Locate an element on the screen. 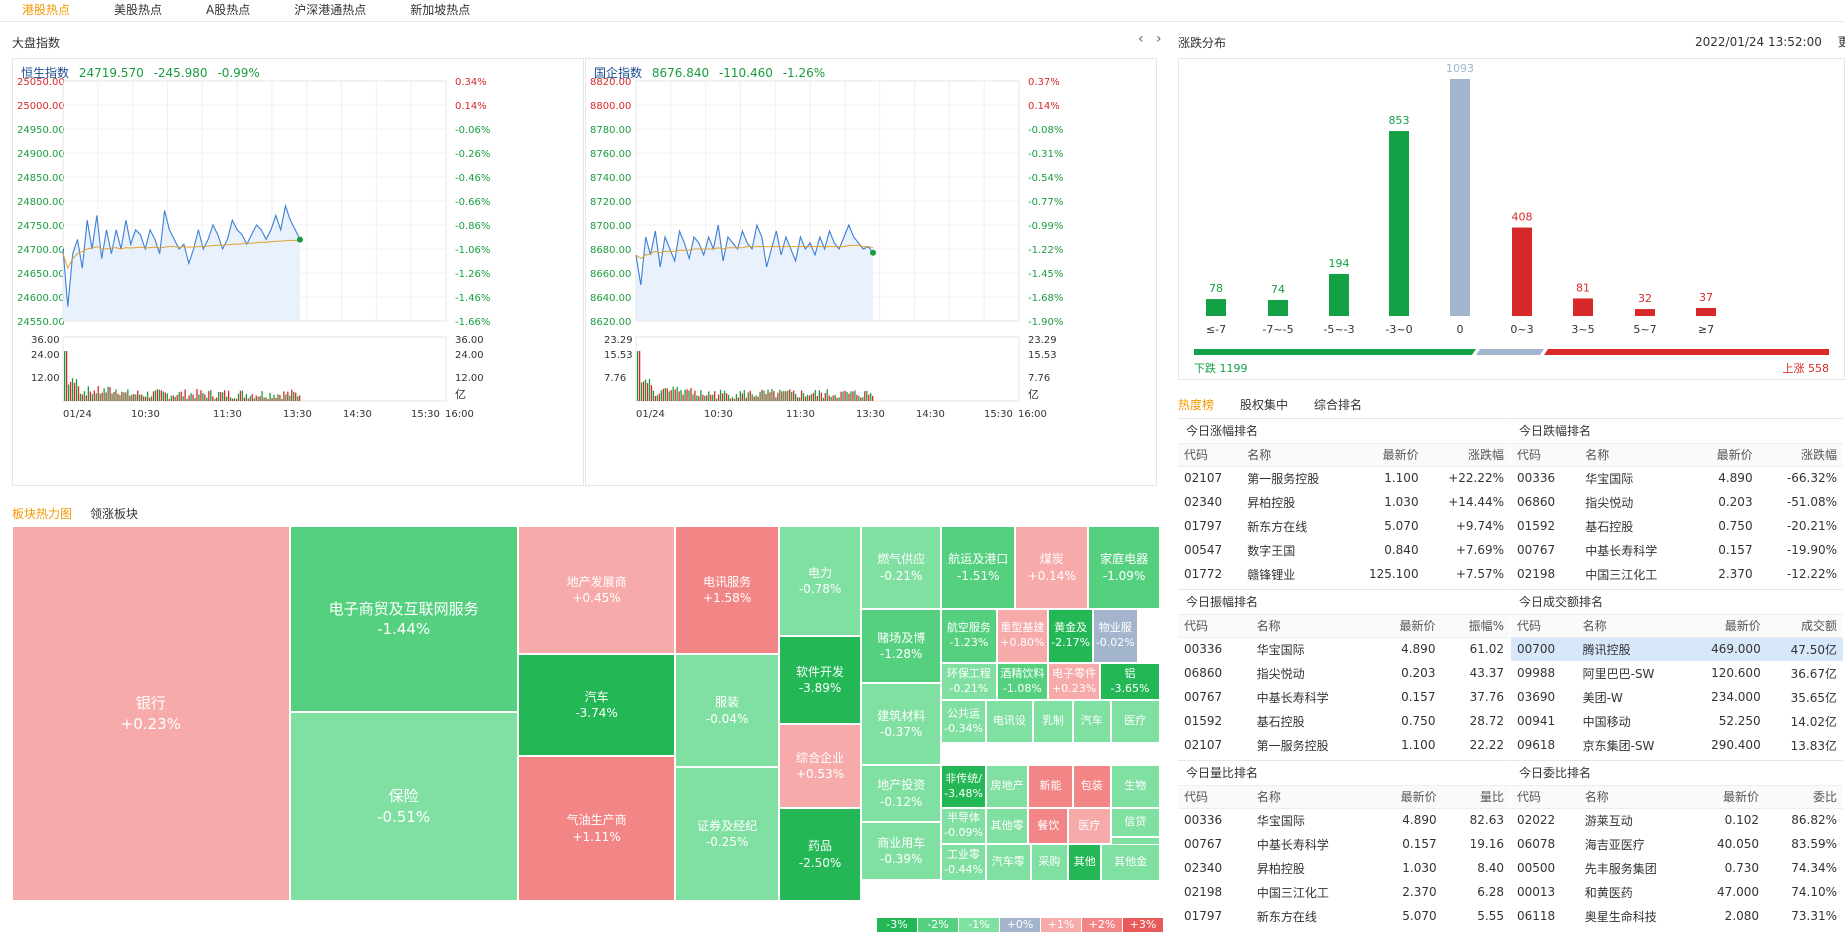 This screenshot has height=940, width=1845. heatmap-cell: 公共运 -0.34% is located at coordinates (963, 721).